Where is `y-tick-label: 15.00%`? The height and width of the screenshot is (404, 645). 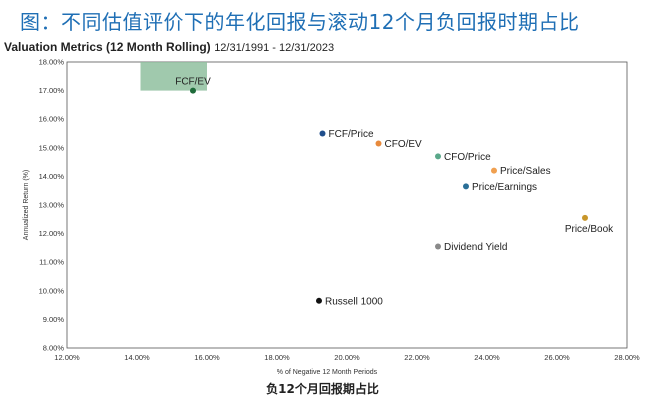 y-tick-label: 15.00% is located at coordinates (52, 147).